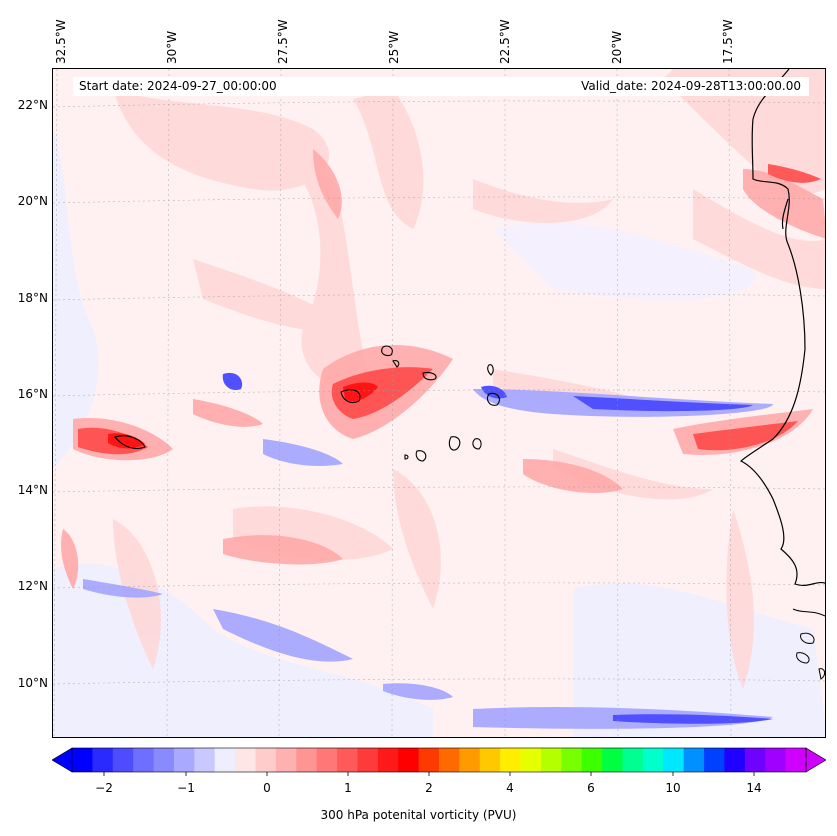 The image size is (837, 836). Describe the element at coordinates (808, 644) in the screenshot. I see `coastal-islands-south` at that location.